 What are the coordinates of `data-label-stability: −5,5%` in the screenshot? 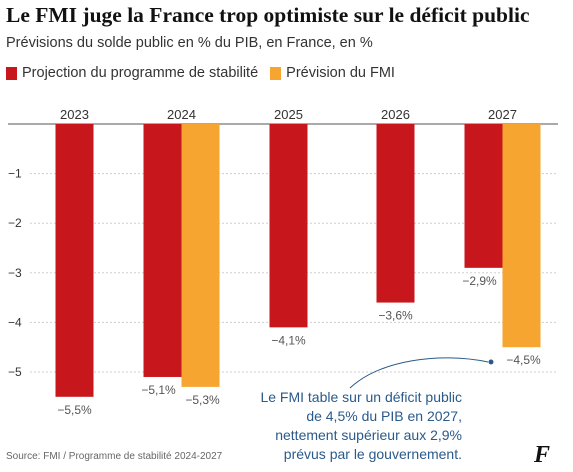 It's located at (74, 410).